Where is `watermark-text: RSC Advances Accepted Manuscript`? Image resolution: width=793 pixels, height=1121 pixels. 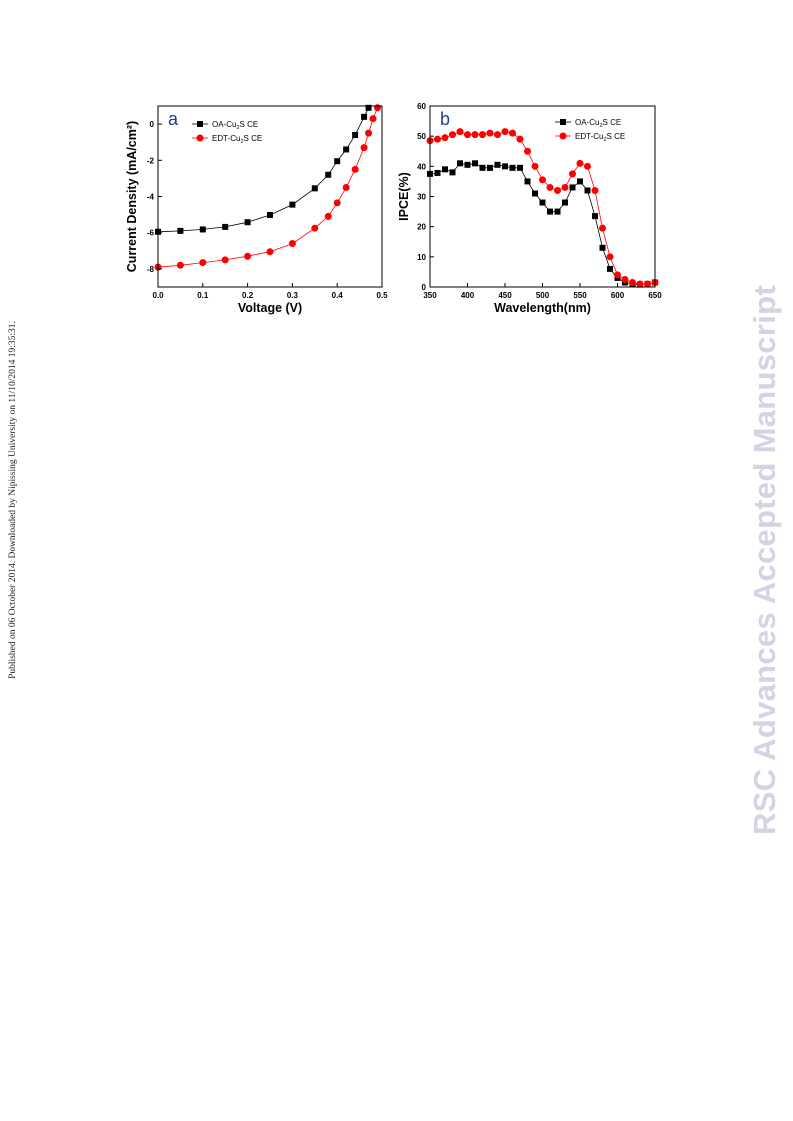 watermark-text: RSC Advances Accepted Manuscript is located at coordinates (764, 560).